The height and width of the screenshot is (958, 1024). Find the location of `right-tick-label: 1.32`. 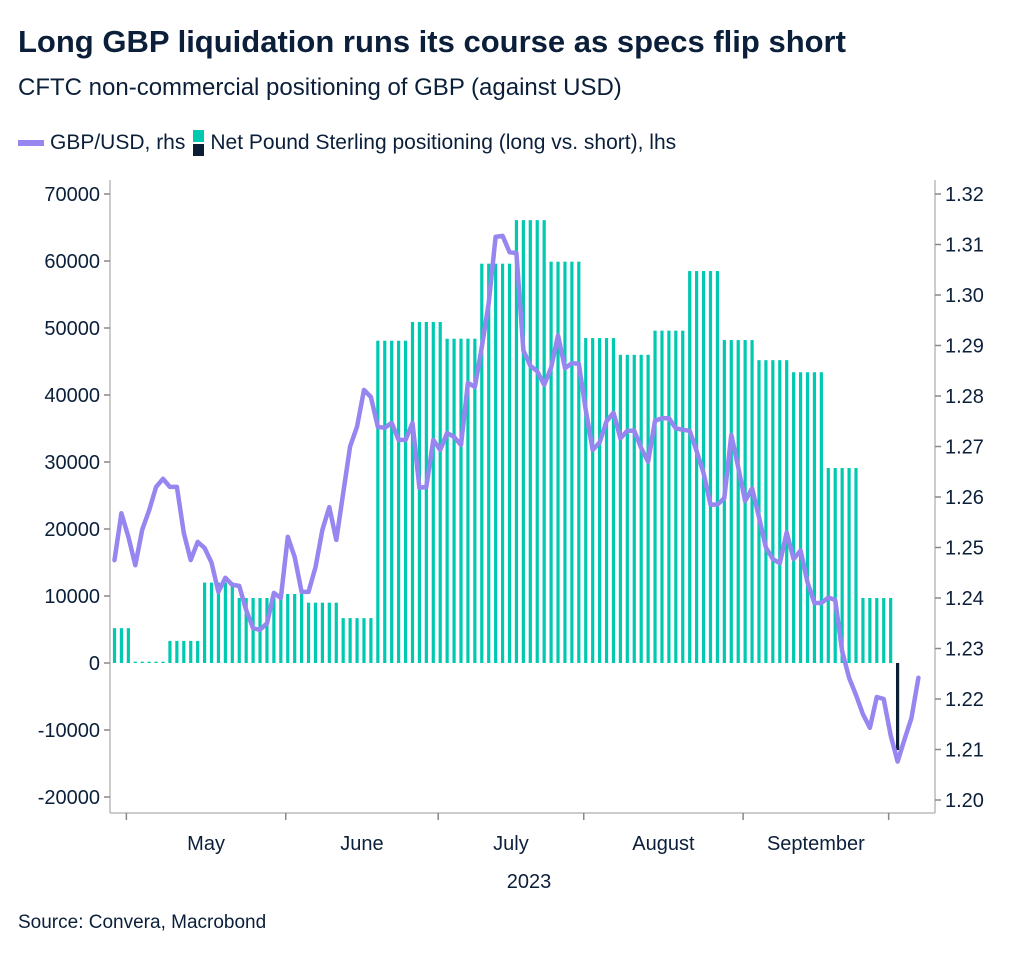

right-tick-label: 1.32 is located at coordinates (964, 195).